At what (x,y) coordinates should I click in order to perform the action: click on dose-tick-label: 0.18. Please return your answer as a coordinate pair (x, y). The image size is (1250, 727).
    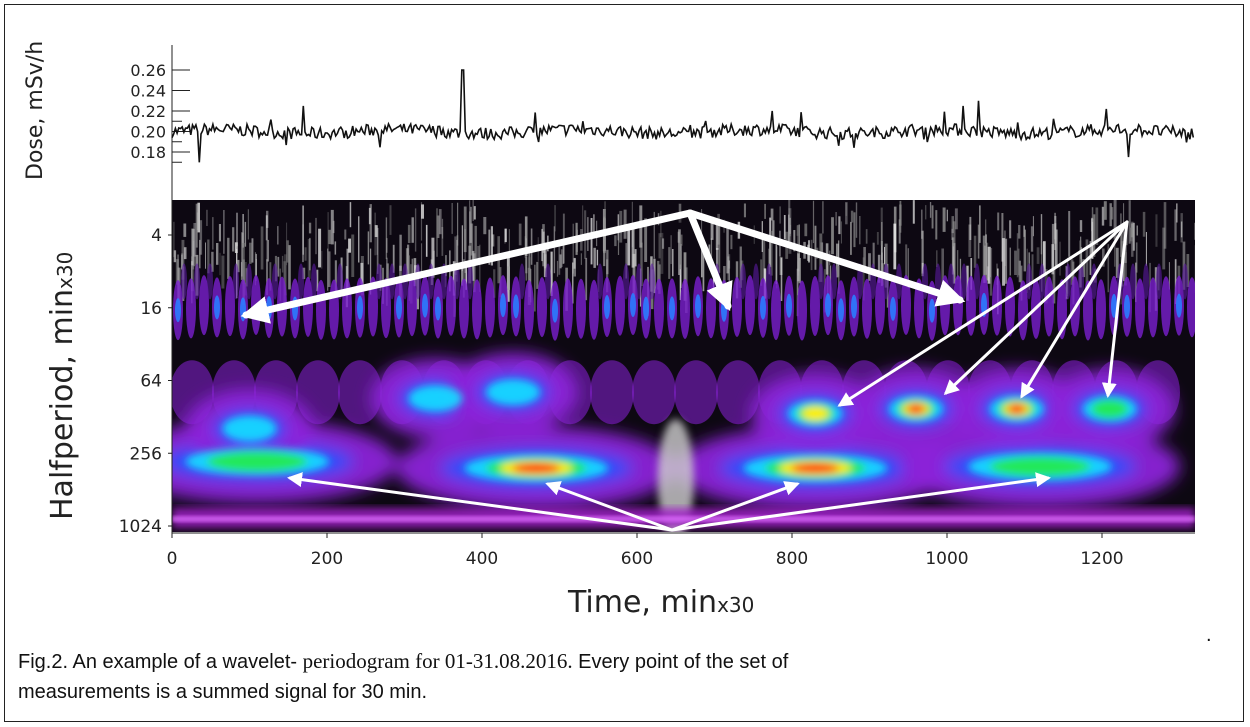
    Looking at the image, I should click on (148, 152).